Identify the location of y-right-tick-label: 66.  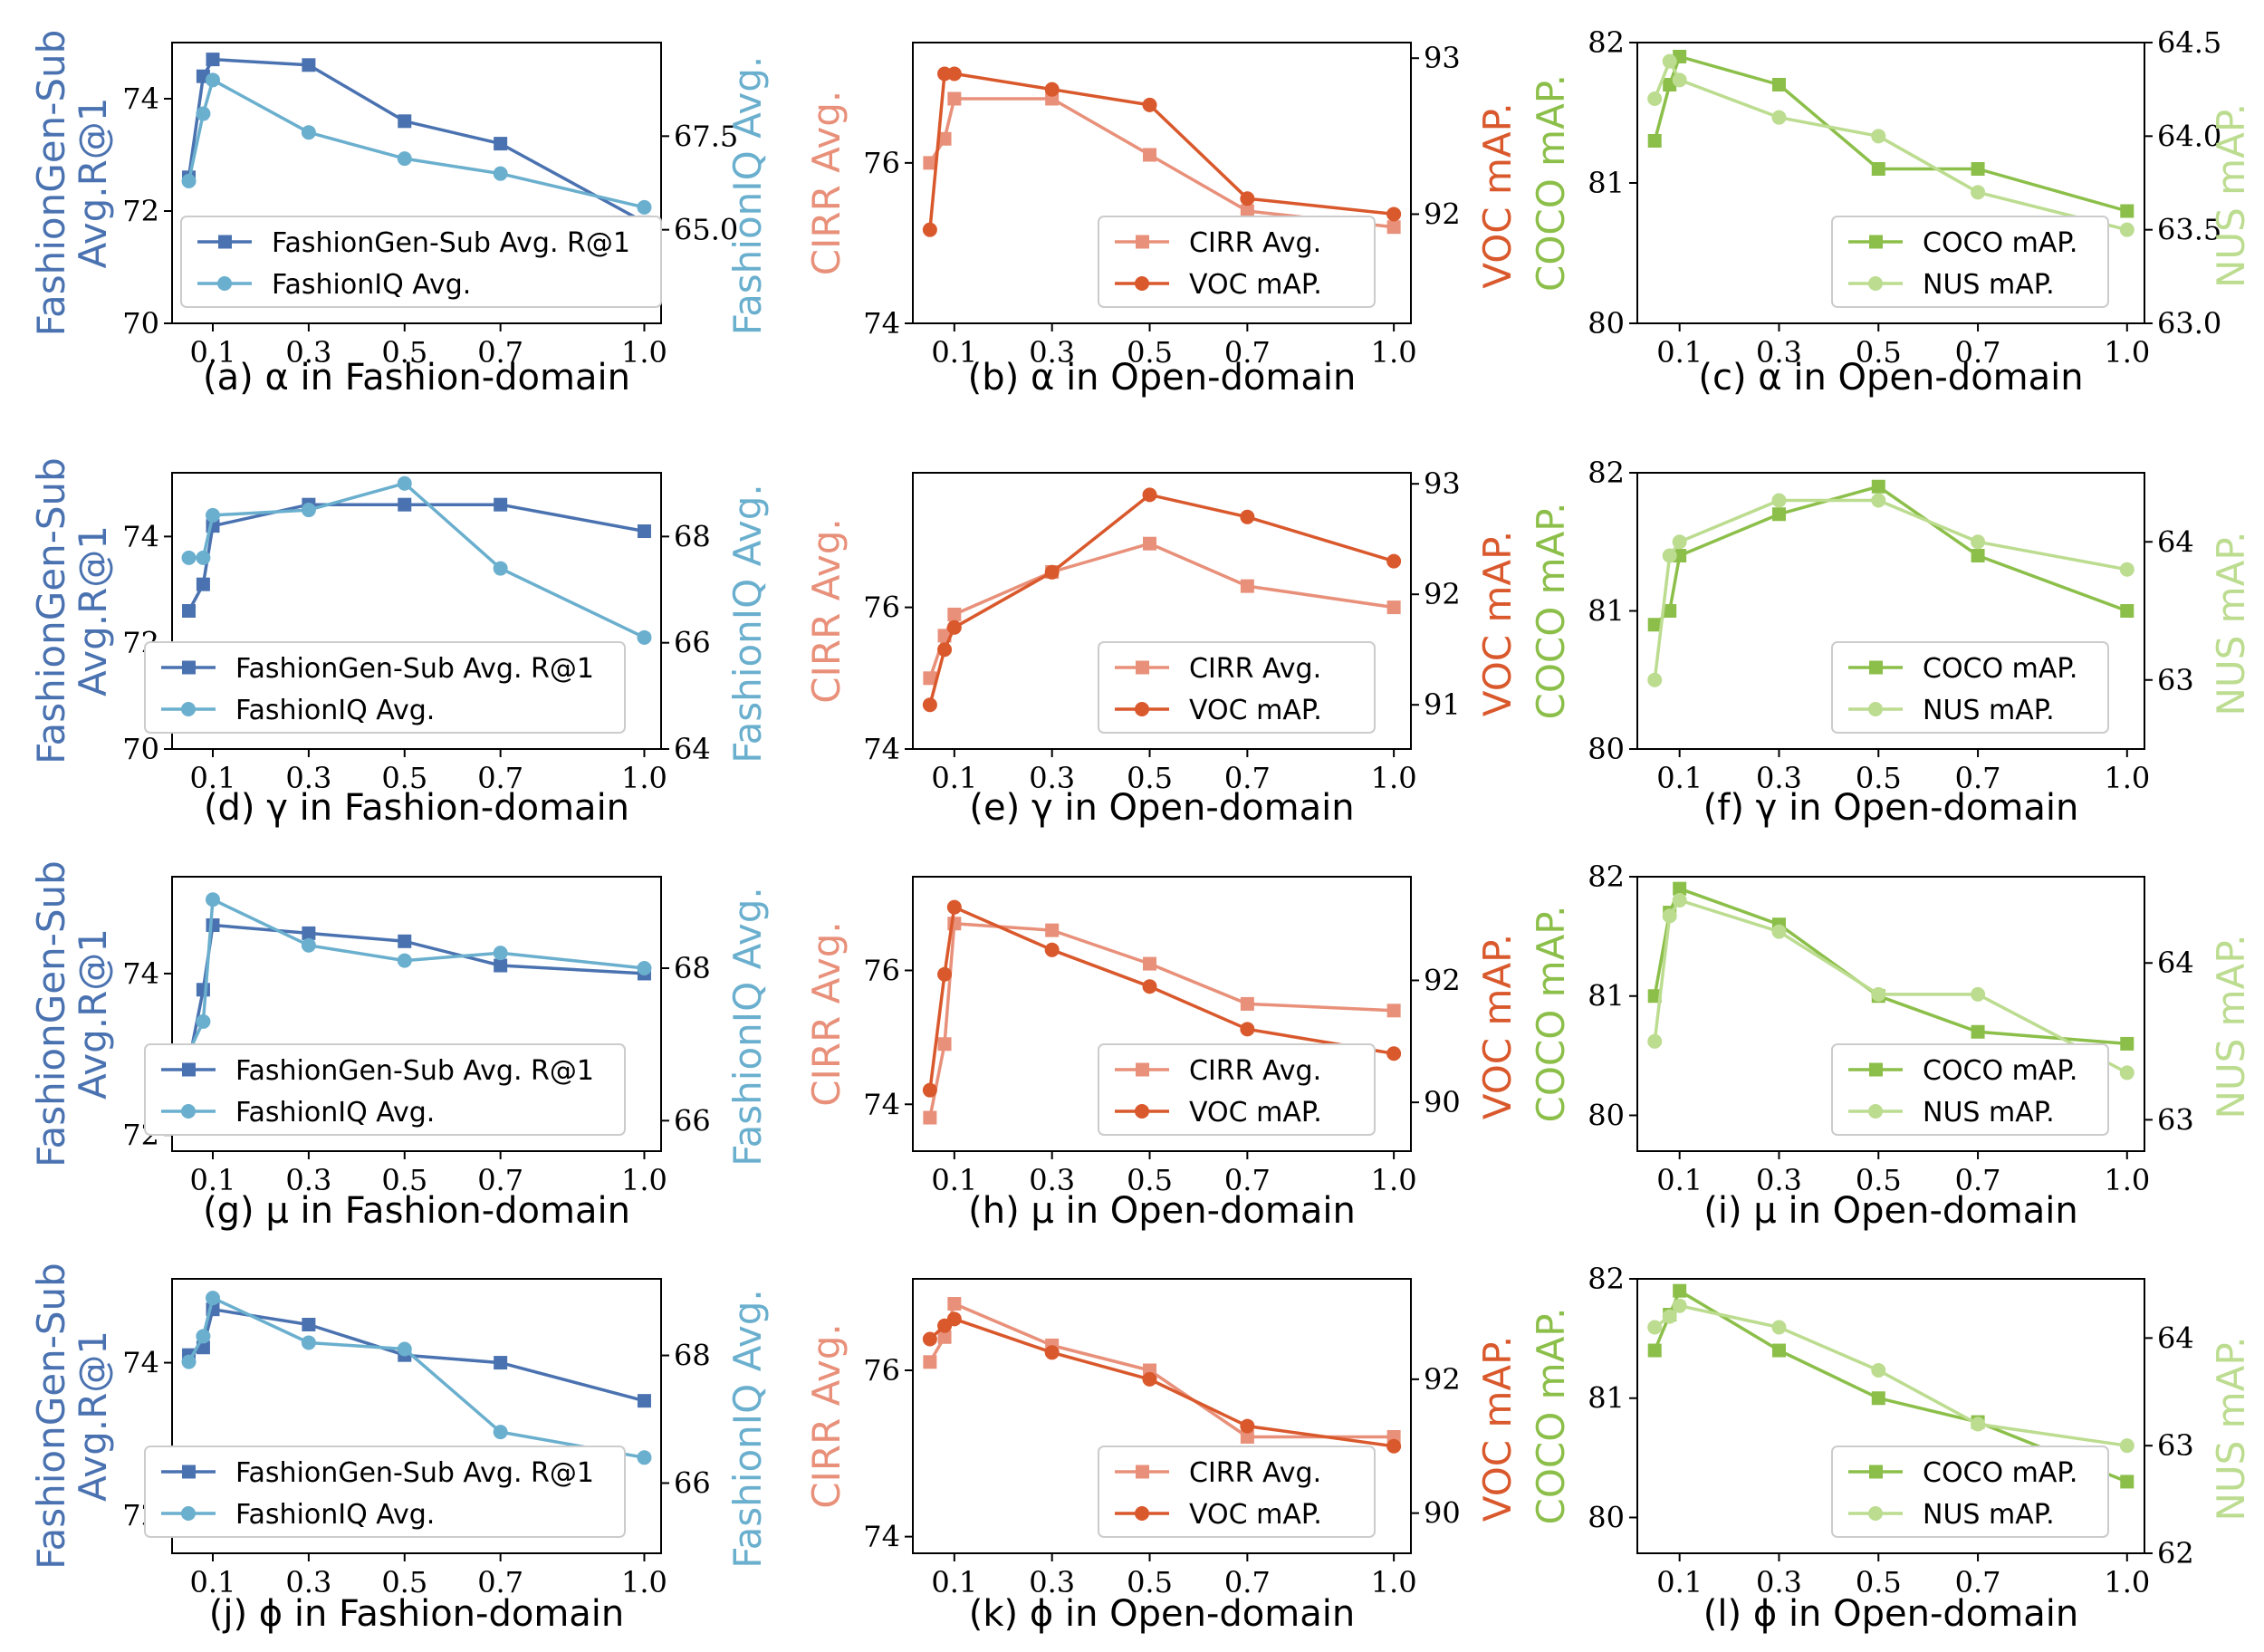
(692, 1482).